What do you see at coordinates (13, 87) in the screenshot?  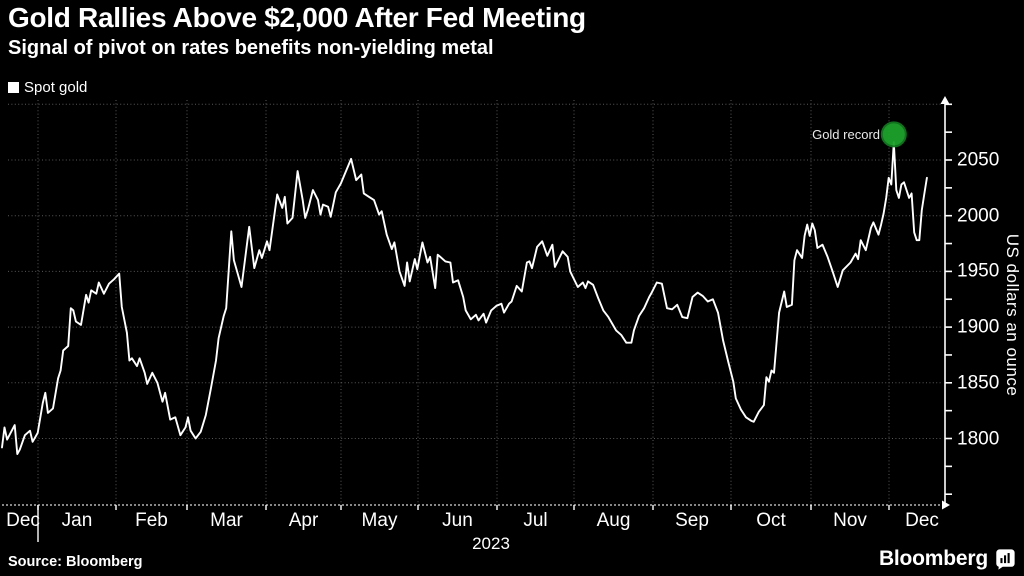 I see `legend-swatch-icon` at bounding box center [13, 87].